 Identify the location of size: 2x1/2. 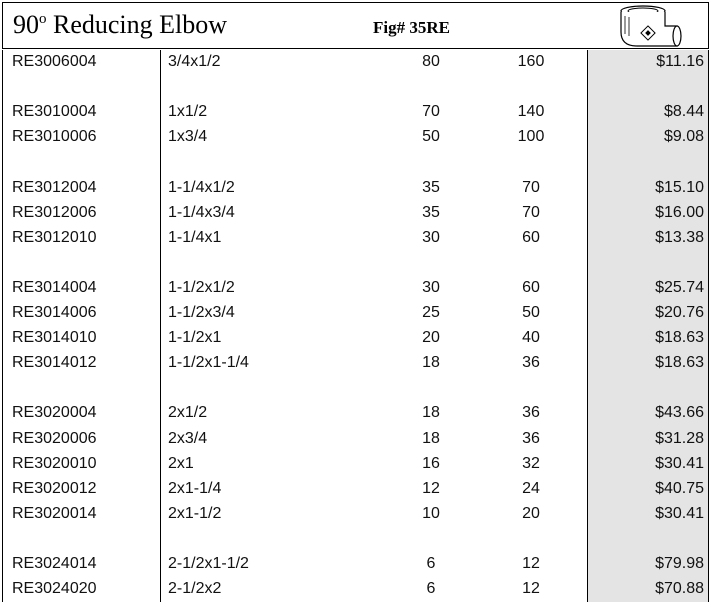
(188, 413).